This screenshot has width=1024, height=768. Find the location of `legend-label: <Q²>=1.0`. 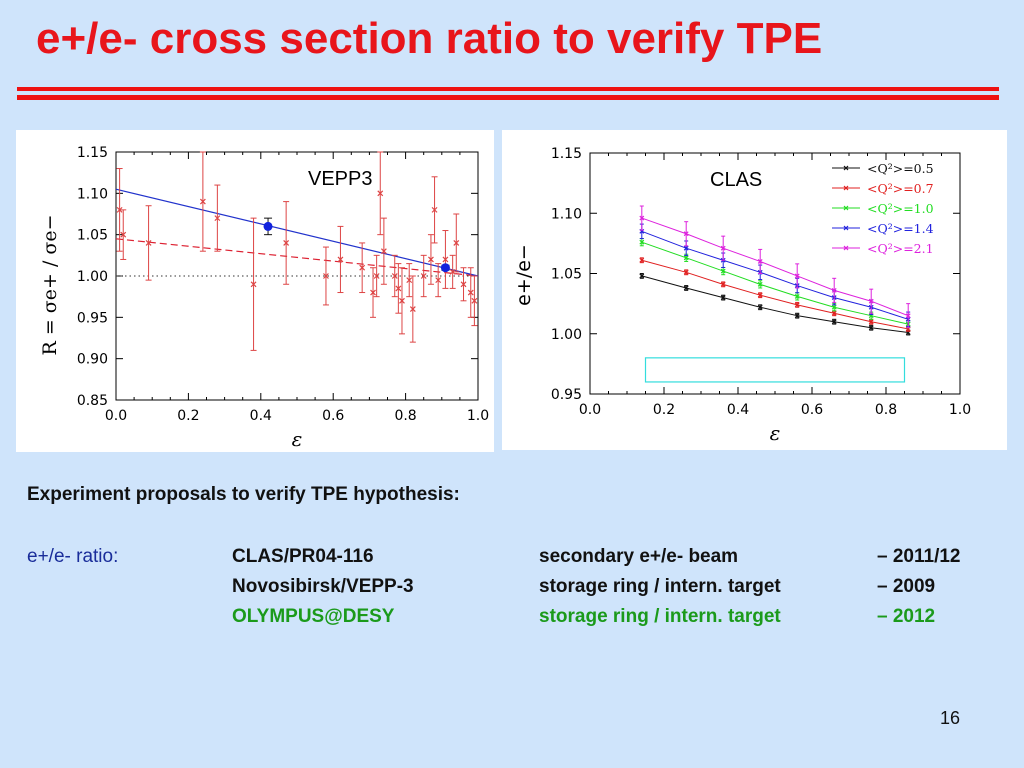

legend-label: <Q²>=1.0 is located at coordinates (900, 208).